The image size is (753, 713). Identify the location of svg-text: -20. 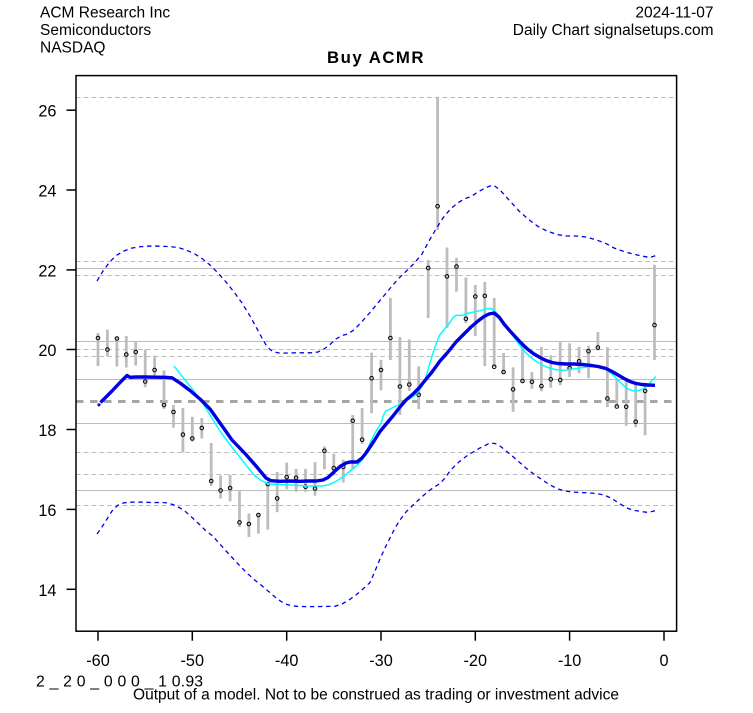
(476, 661).